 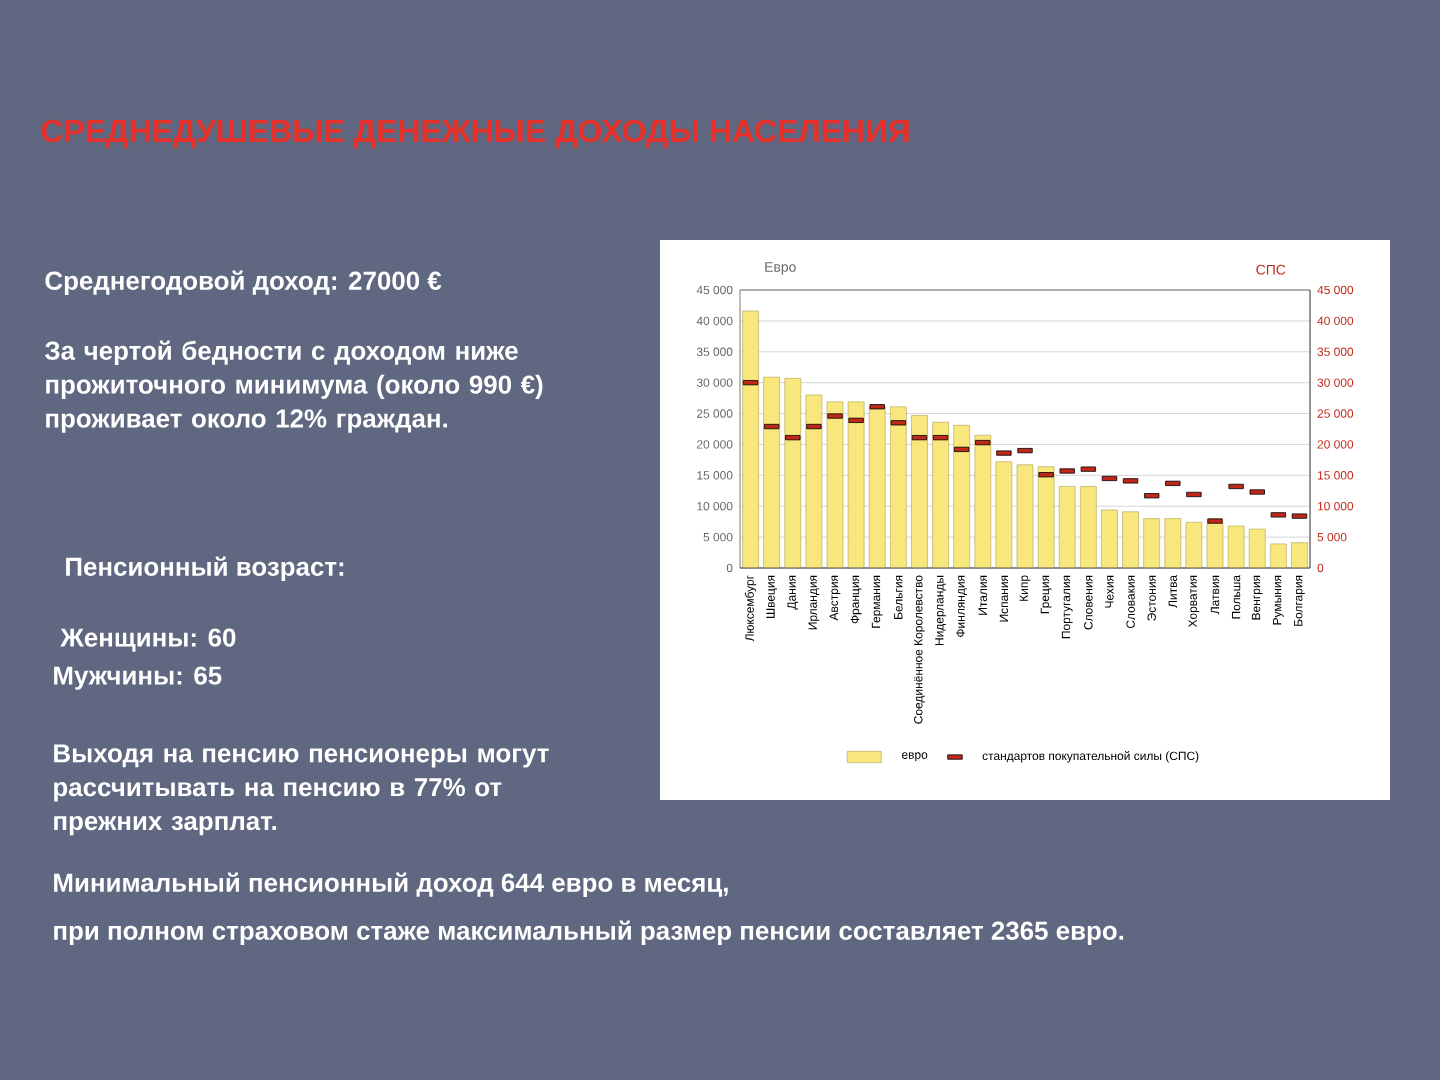 What do you see at coordinates (205, 569) in the screenshot?
I see `text: Пенсионный возраст:` at bounding box center [205, 569].